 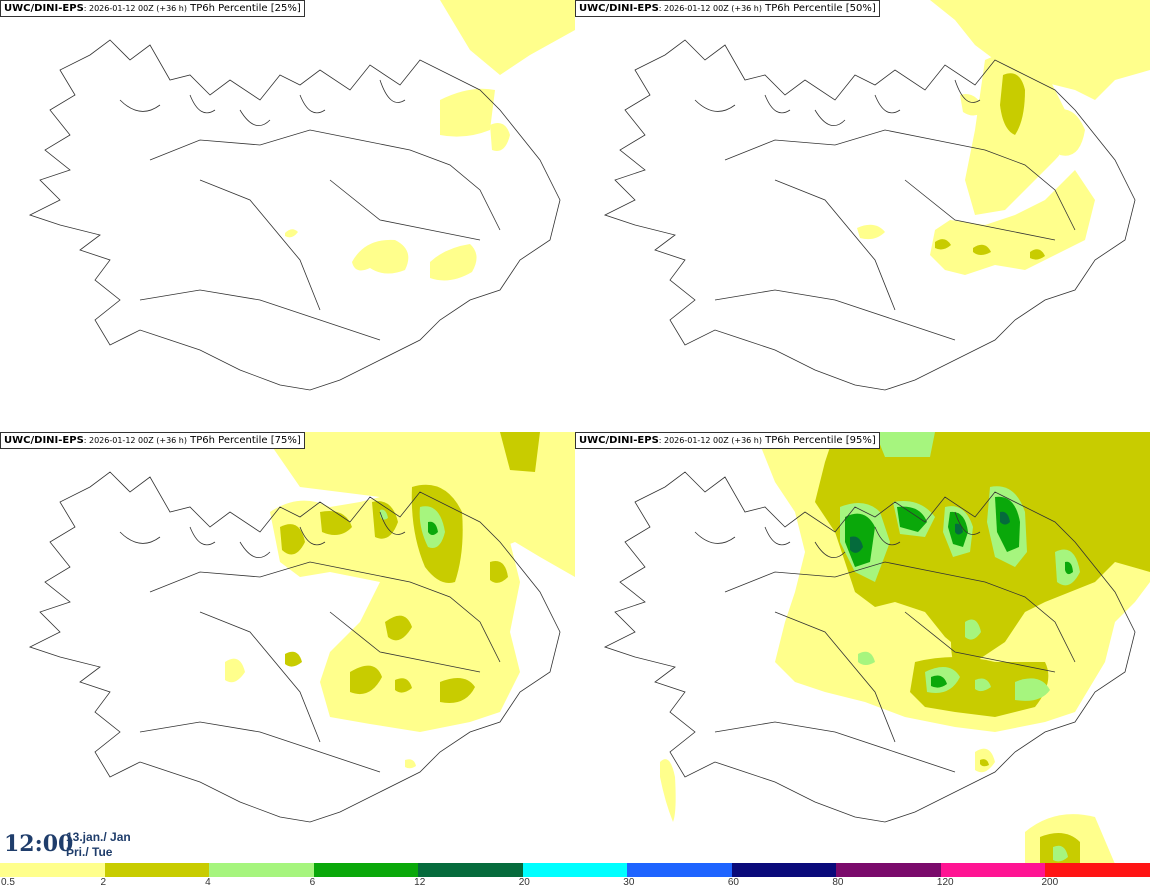 I want to click on colorbar-tick-label: 80, so click(x=838, y=882).